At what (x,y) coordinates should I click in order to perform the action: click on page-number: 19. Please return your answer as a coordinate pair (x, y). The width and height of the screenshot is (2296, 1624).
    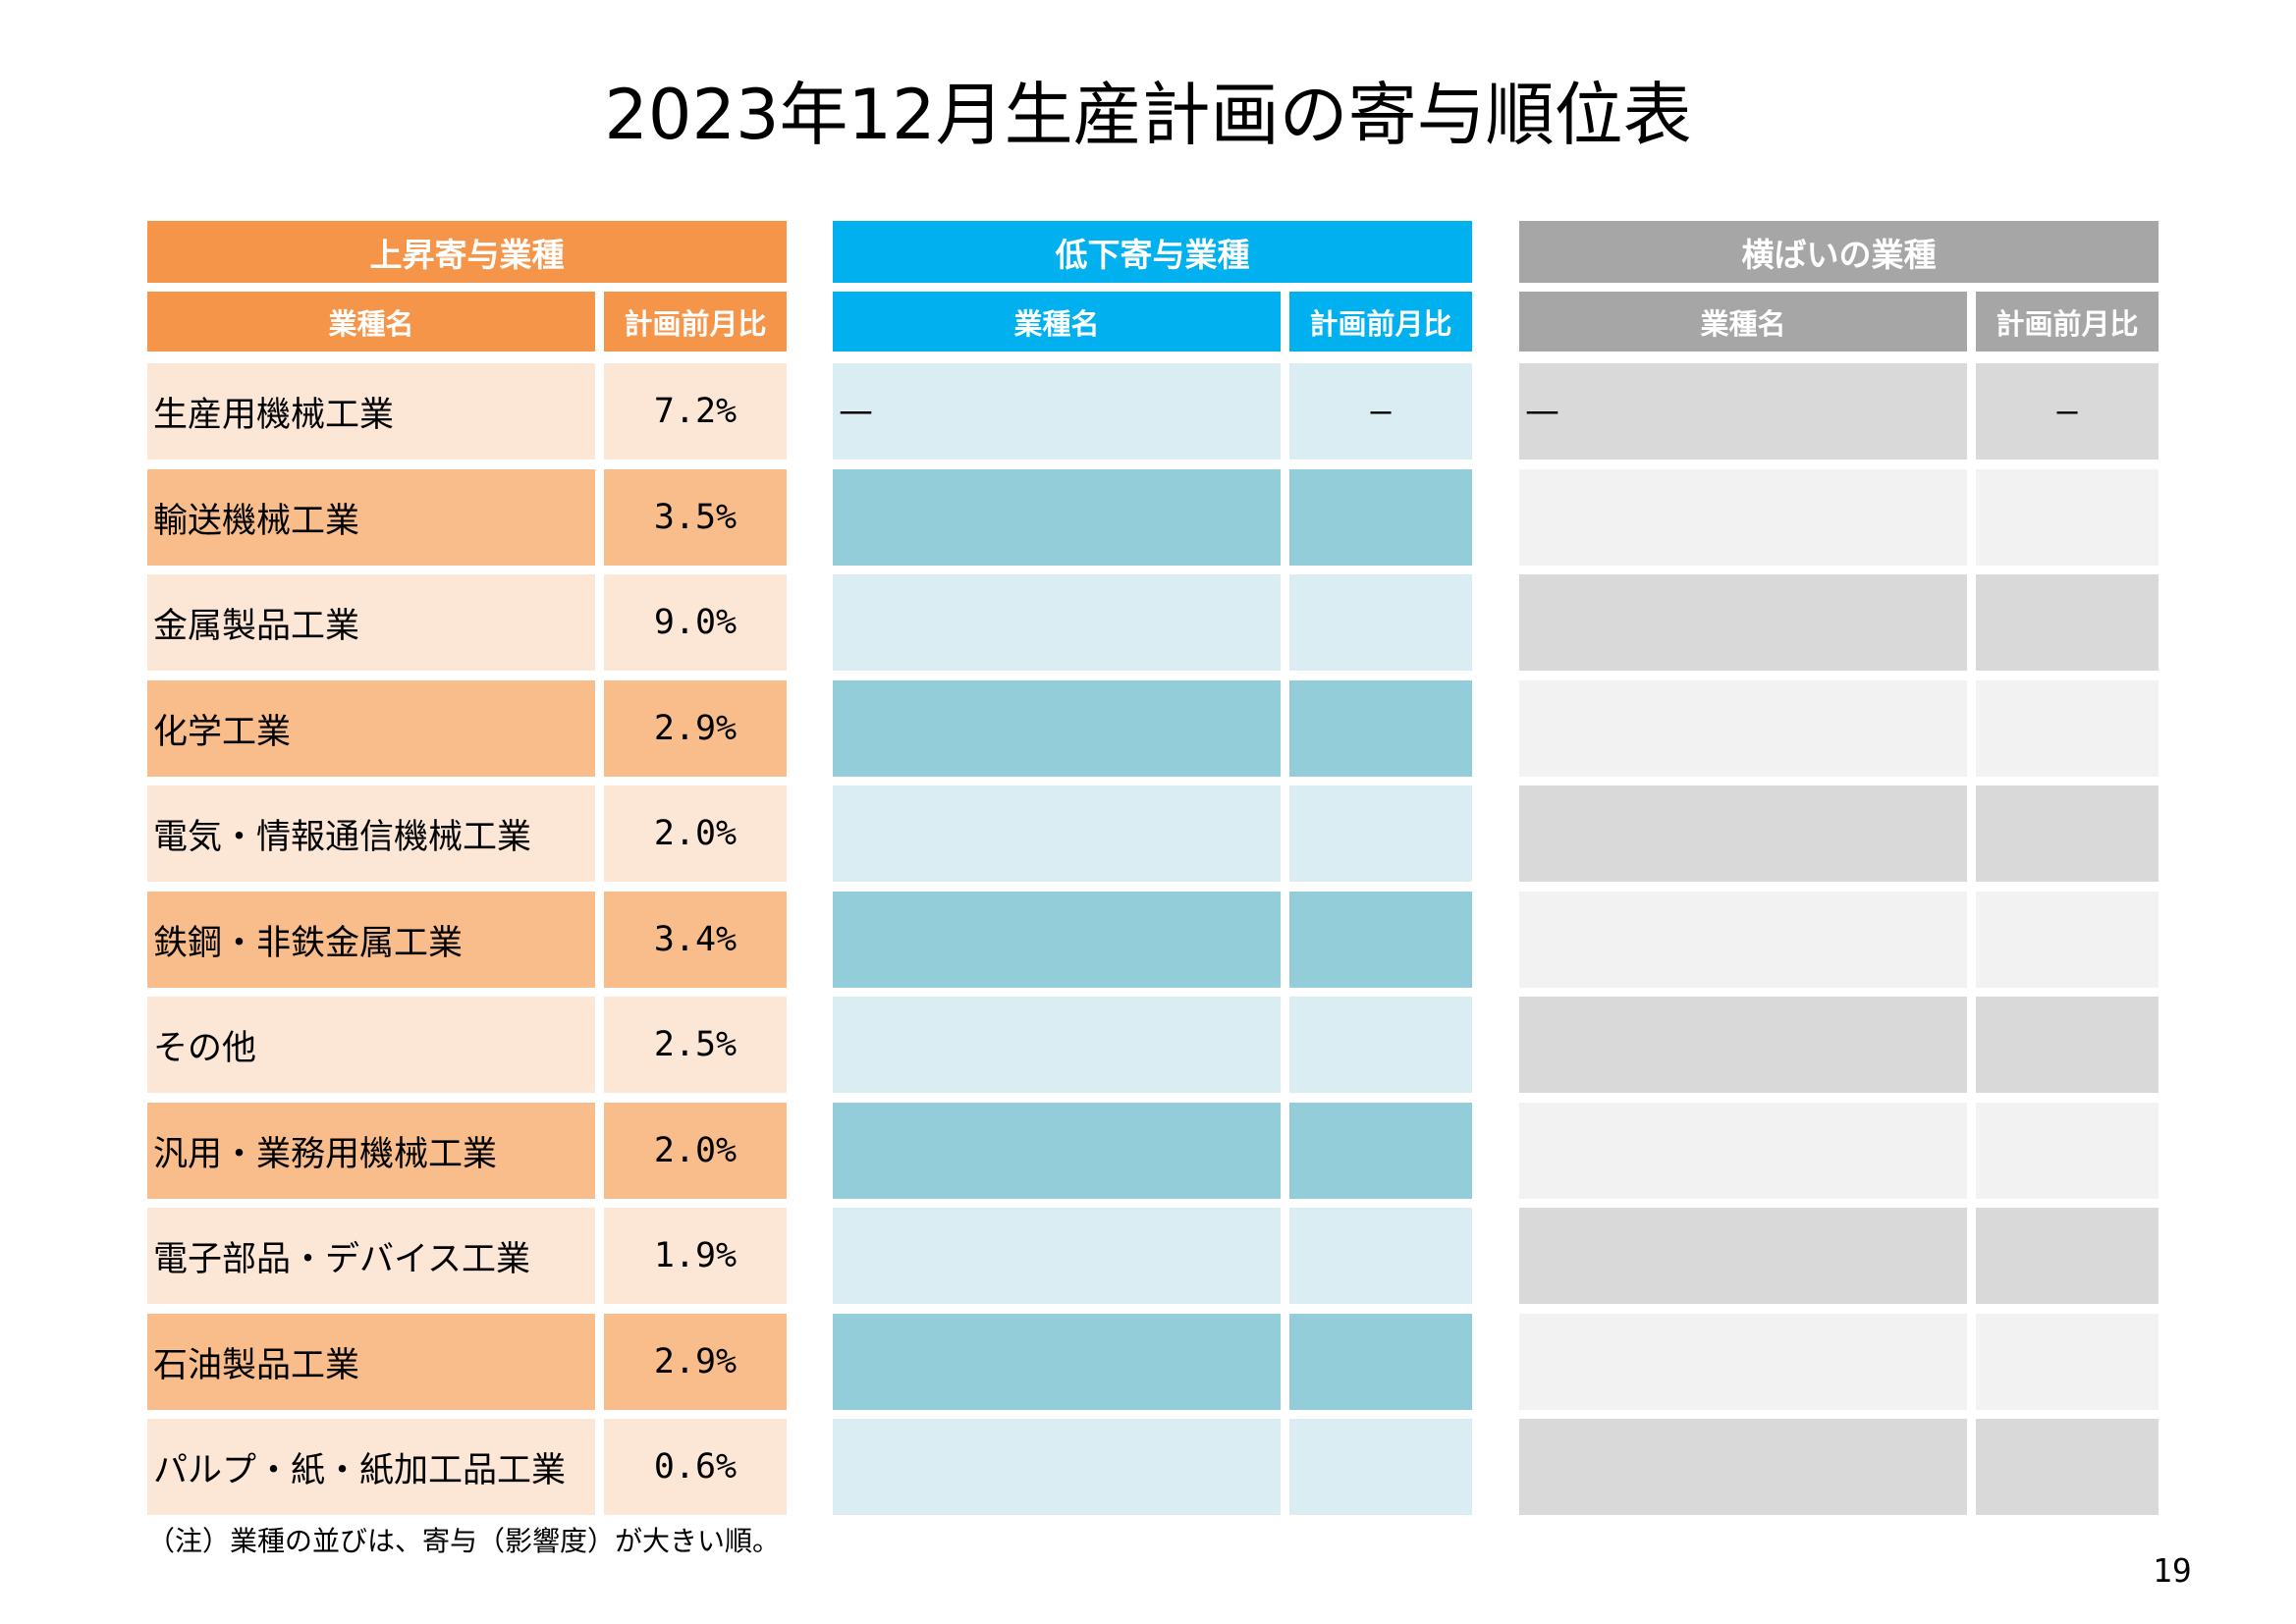
    Looking at the image, I should click on (2172, 1570).